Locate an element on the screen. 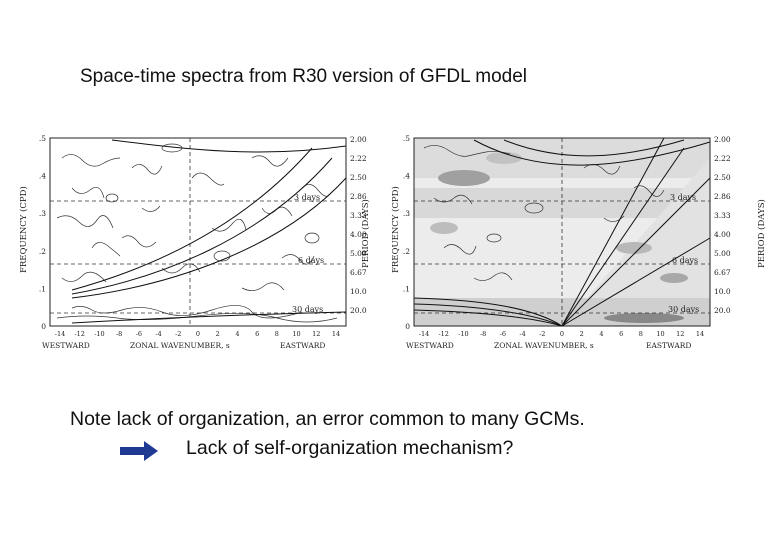 The image size is (780, 540). right-dispersion-curves is located at coordinates (562, 232).